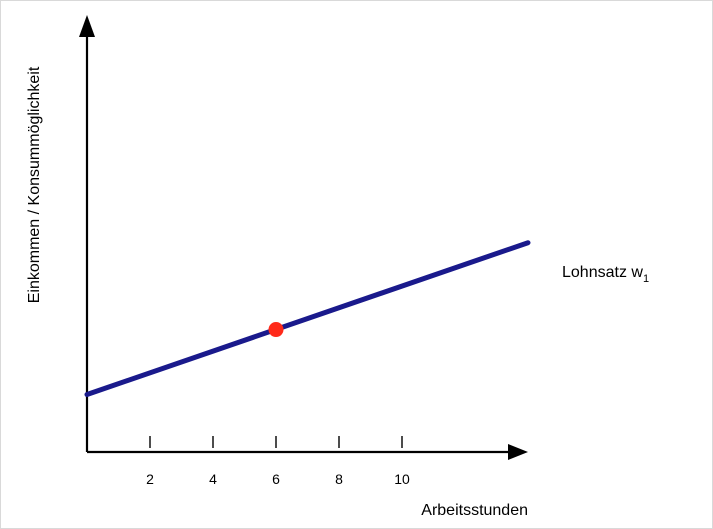 This screenshot has height=529, width=713. I want to click on highlight-point, so click(276, 330).